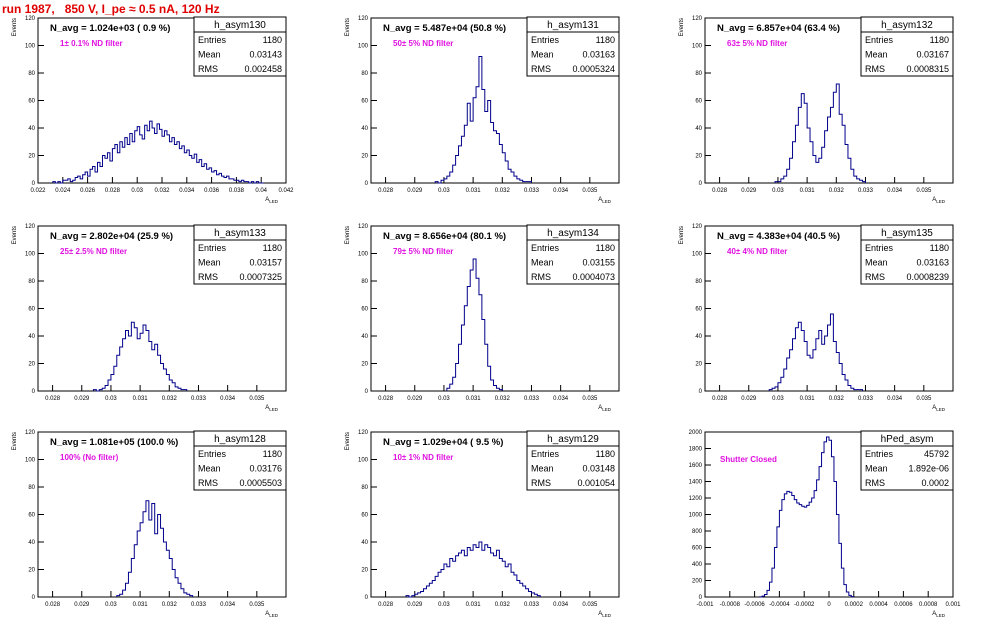 The width and height of the screenshot is (996, 622). Describe the element at coordinates (573, 54) in the screenshot. I see `stat-box-body` at that location.